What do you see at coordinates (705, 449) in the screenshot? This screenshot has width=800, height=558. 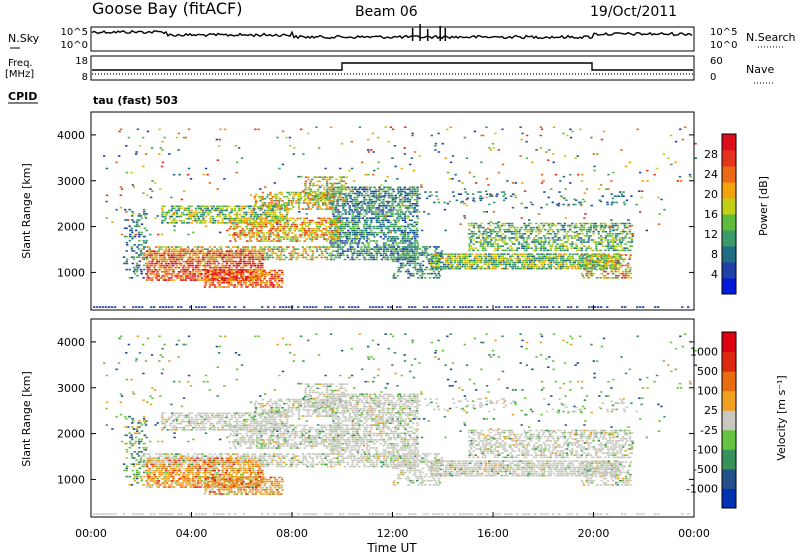 I see `colorbar-tick-label: -100` at bounding box center [705, 449].